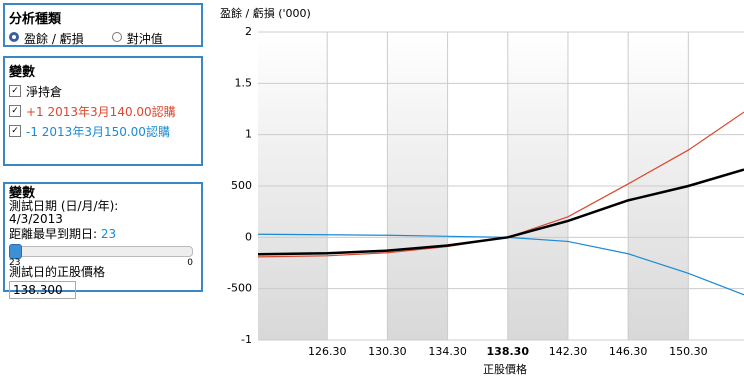  What do you see at coordinates (53, 234) in the screenshot?
I see `days-label: 距離最早到期日:` at bounding box center [53, 234].